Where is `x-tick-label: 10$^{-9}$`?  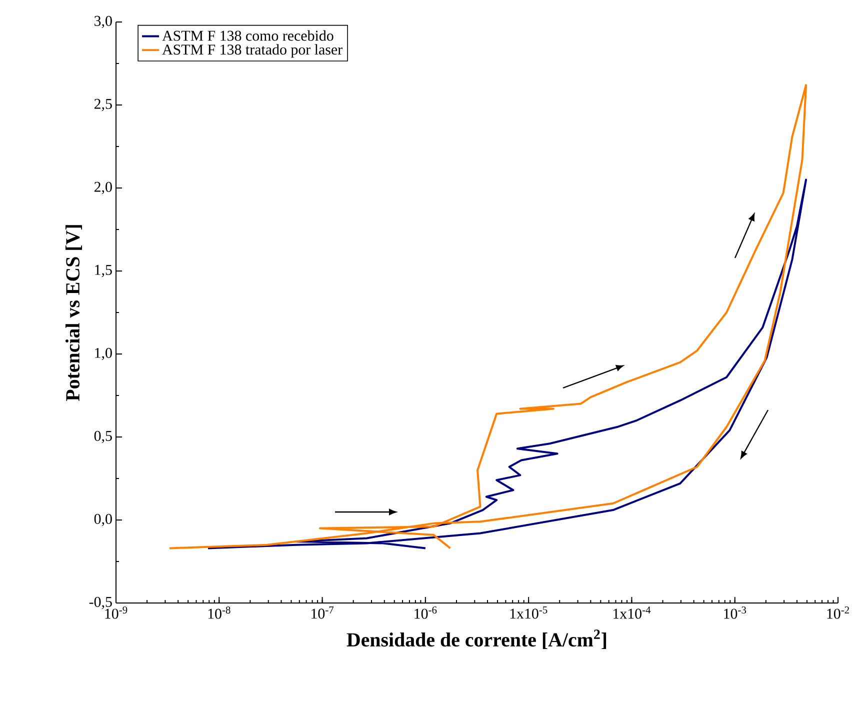 x-tick-label: 10$^{-9}$ is located at coordinates (116, 612).